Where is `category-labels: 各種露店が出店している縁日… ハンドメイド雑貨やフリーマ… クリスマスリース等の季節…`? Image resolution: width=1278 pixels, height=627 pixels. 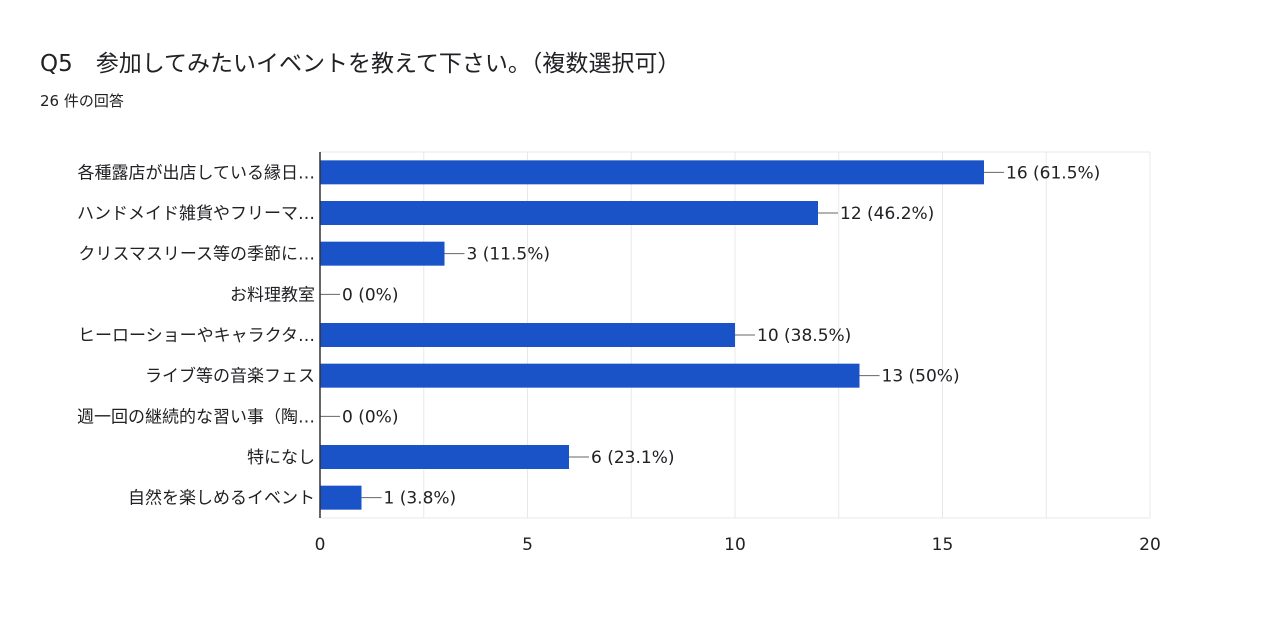
category-labels: 各種露店が出店している縁日… ハンドメイド雑貨やフリーマ… クリスマスリース等の季節… is located at coordinates (196, 335).